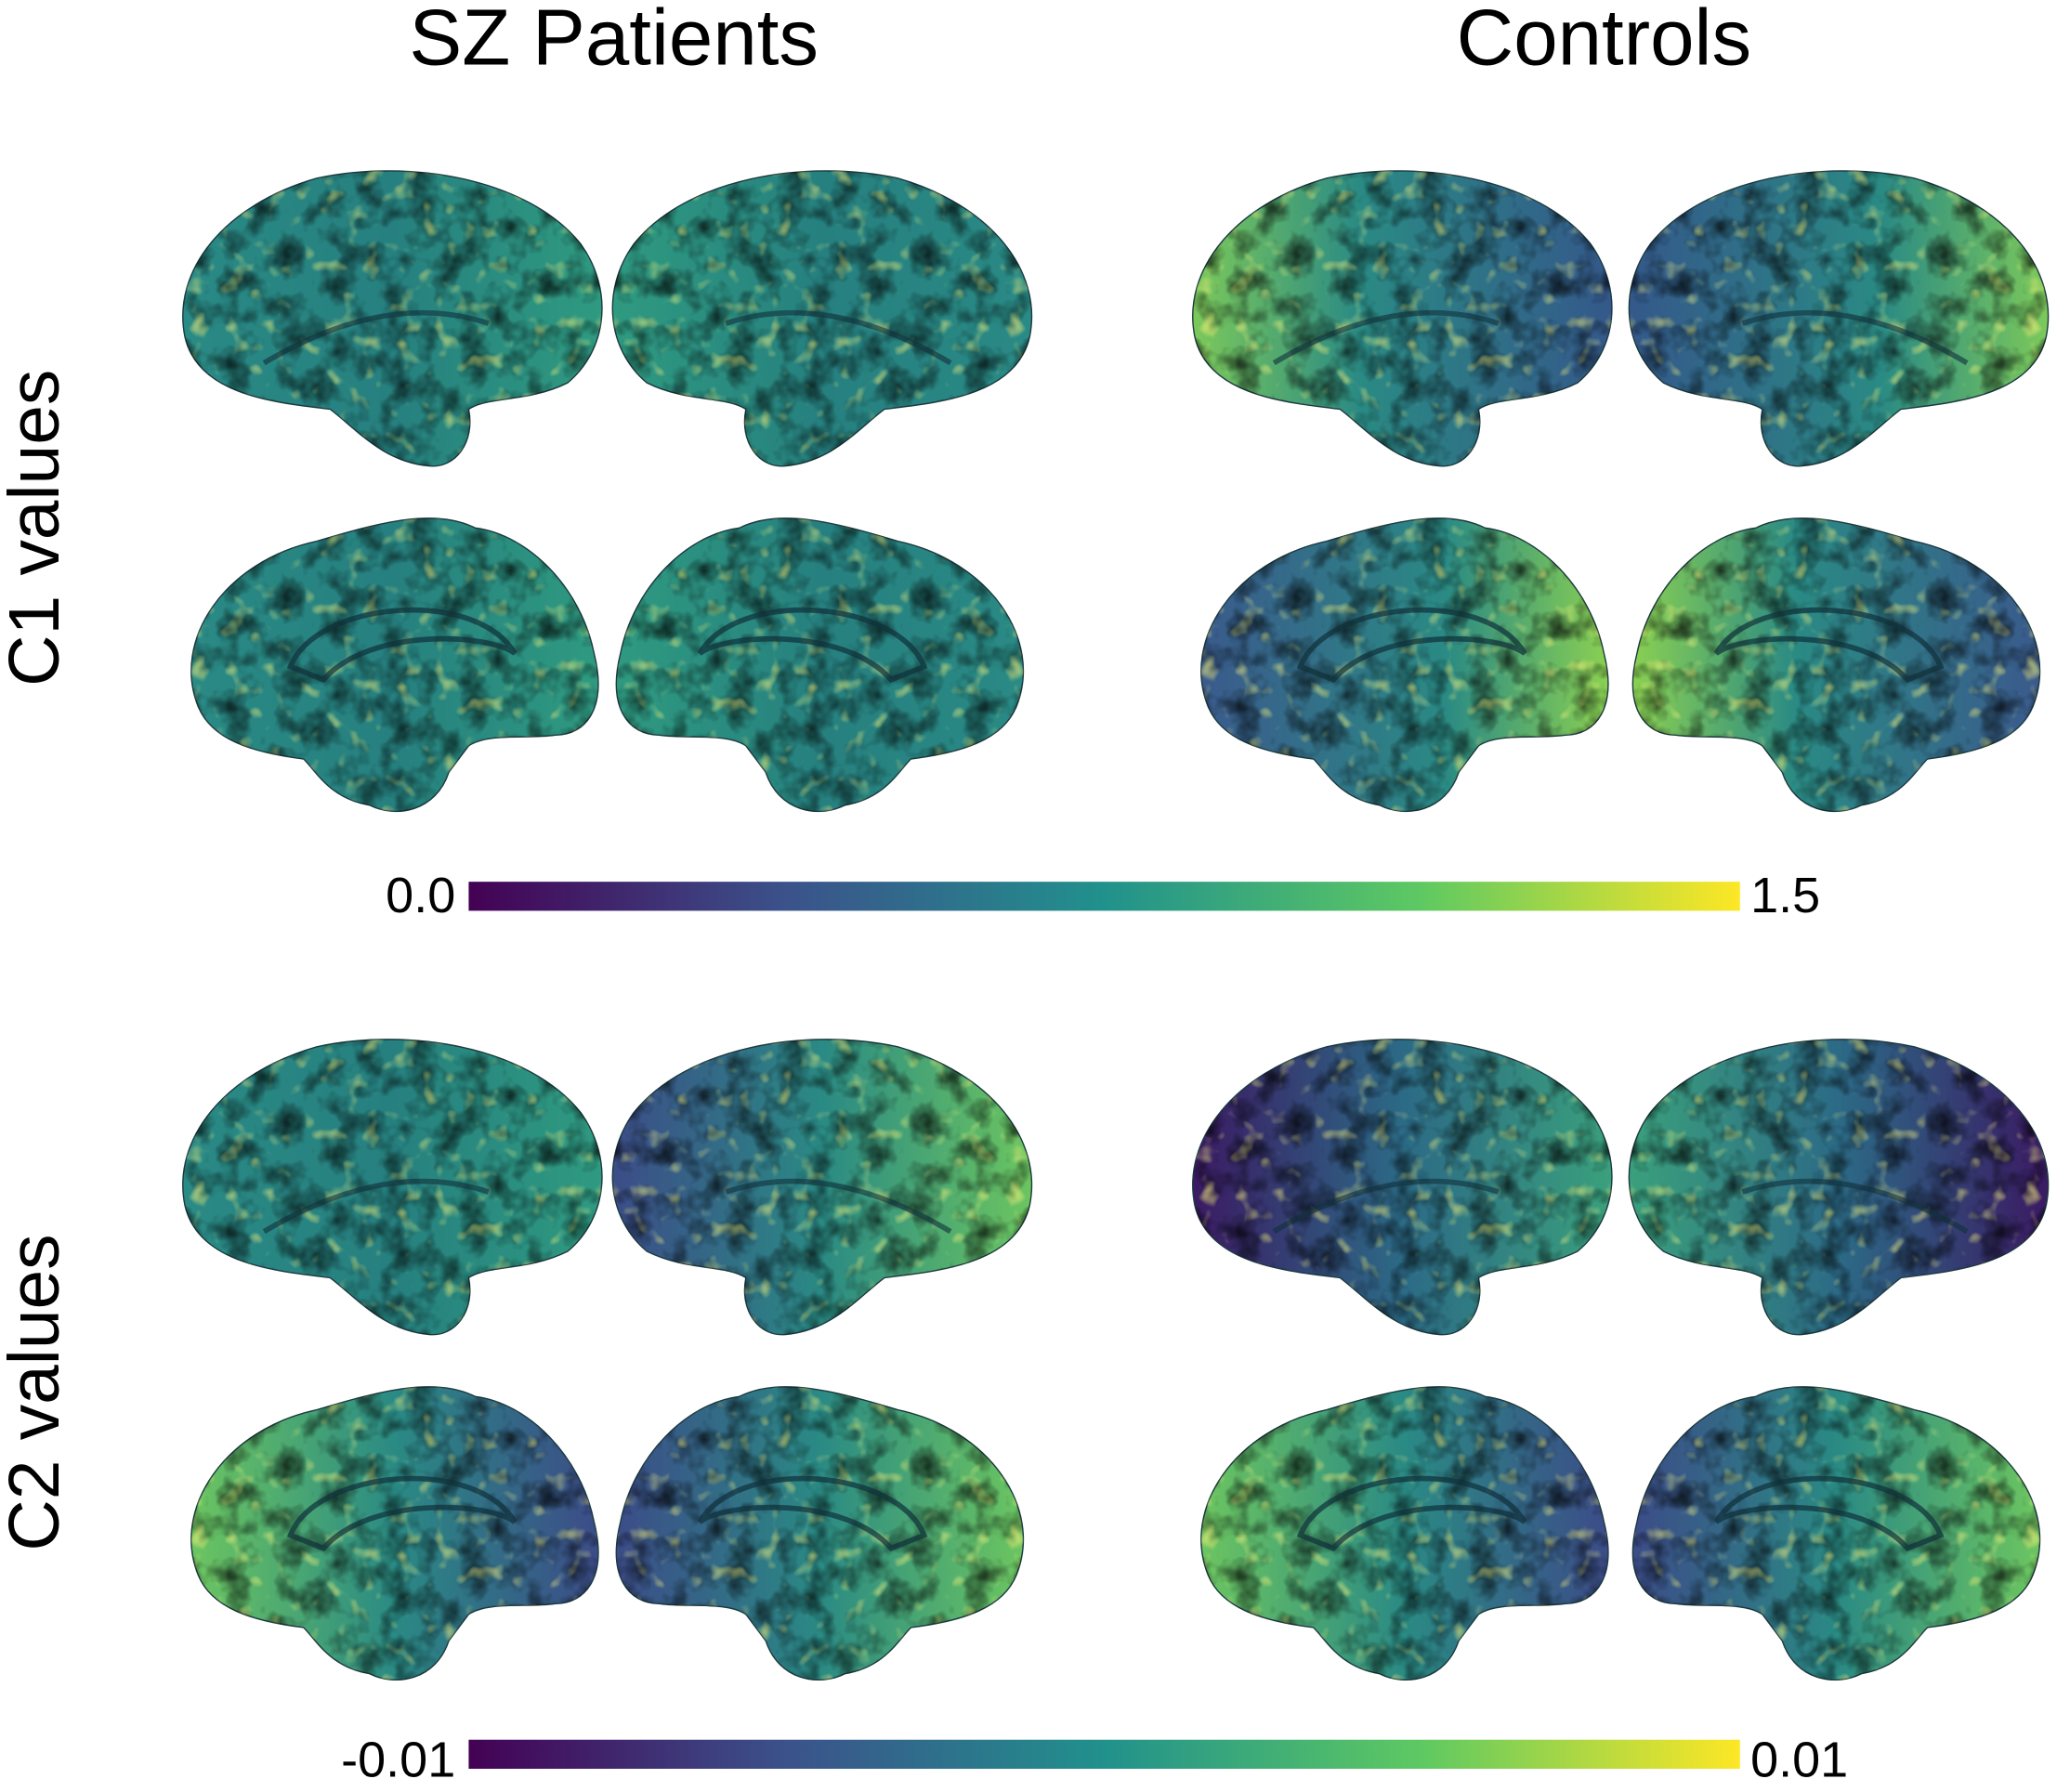  Describe the element at coordinates (37, 528) in the screenshot. I see `row-label: C1 values` at that location.